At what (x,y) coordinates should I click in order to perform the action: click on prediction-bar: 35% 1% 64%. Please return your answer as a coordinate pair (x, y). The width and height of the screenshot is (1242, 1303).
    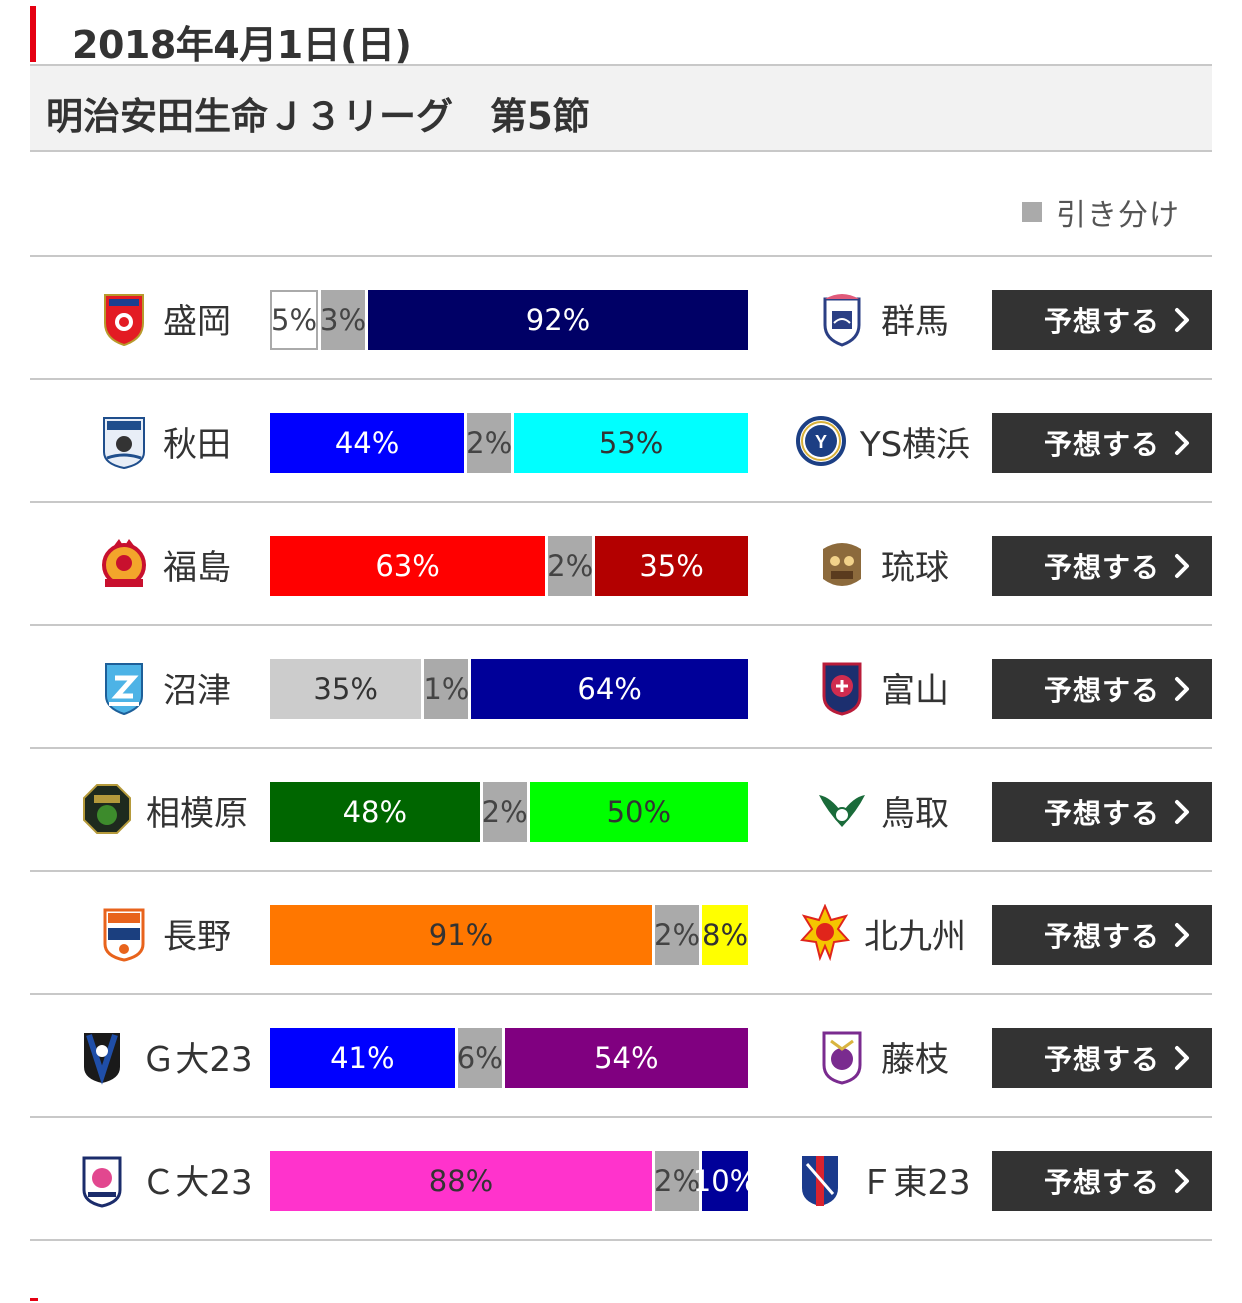
    Looking at the image, I should click on (509, 689).